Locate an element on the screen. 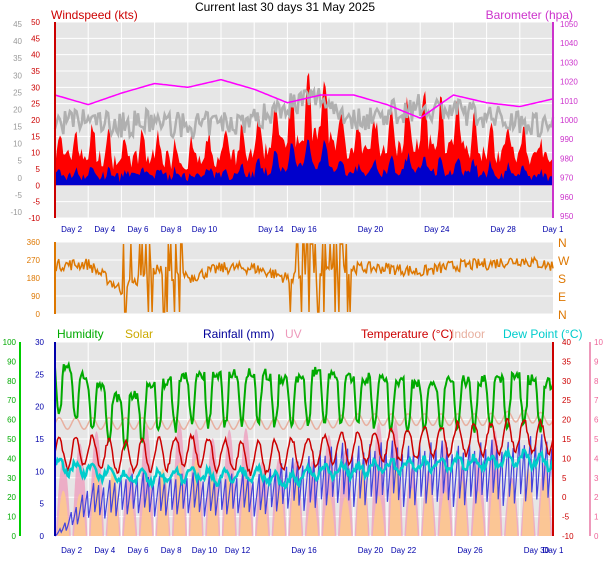  legend-item: Dew Point (°C) is located at coordinates (542, 334).